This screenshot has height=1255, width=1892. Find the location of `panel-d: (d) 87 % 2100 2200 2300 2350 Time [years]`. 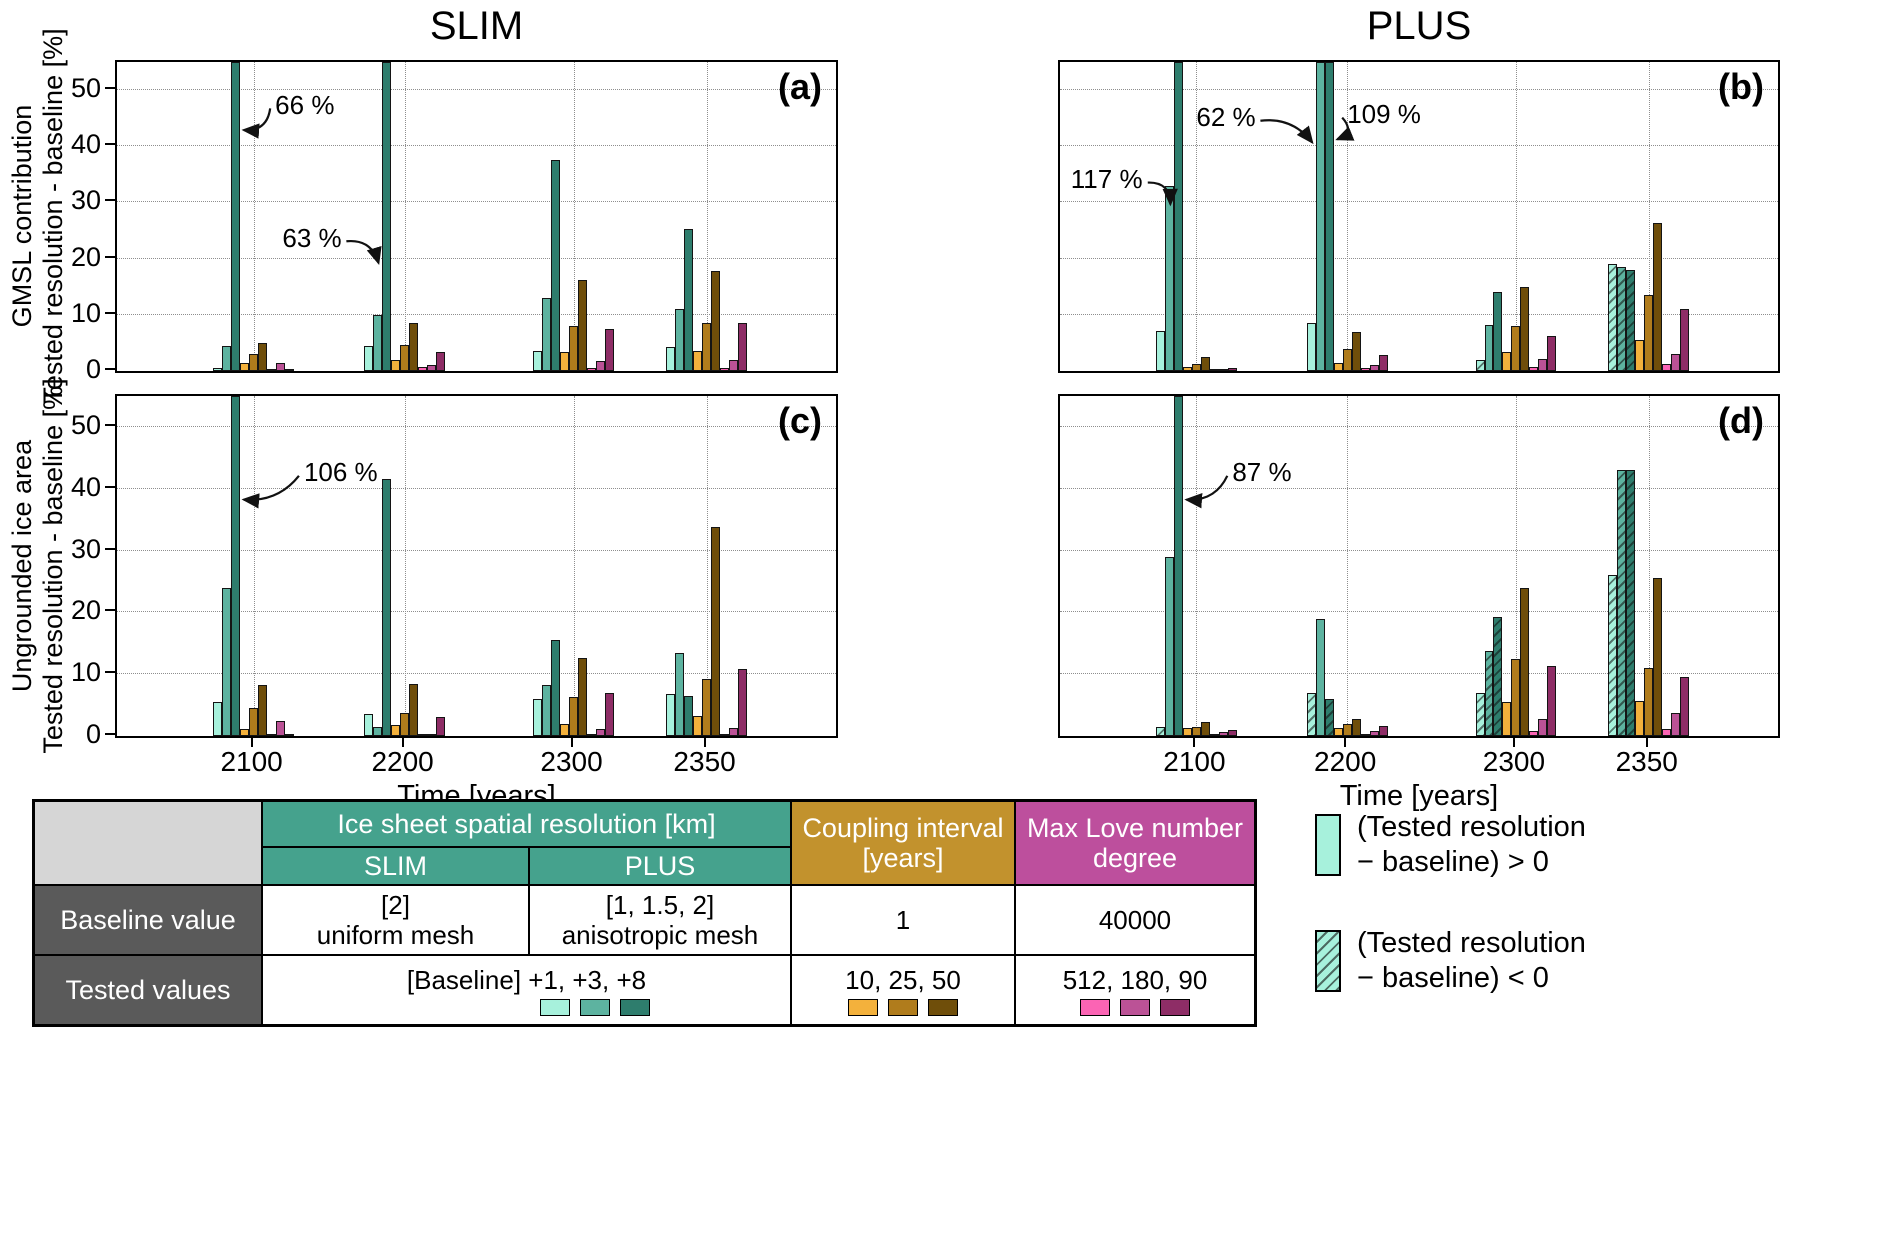

panel-d: (d) 87 % 2100 2200 2300 2350 Time [years] is located at coordinates (1419, 603).